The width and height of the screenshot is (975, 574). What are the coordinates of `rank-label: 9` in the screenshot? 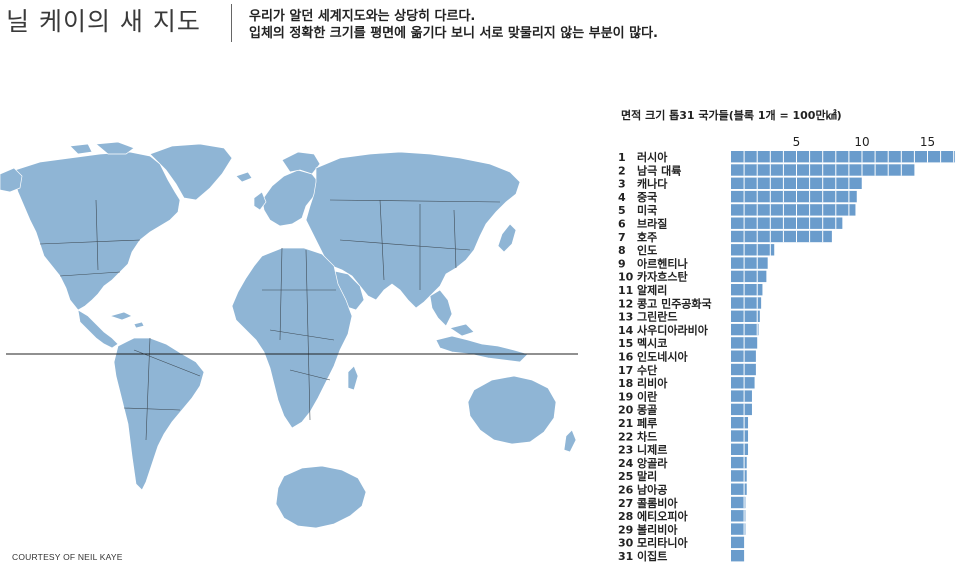 It's located at (622, 263).